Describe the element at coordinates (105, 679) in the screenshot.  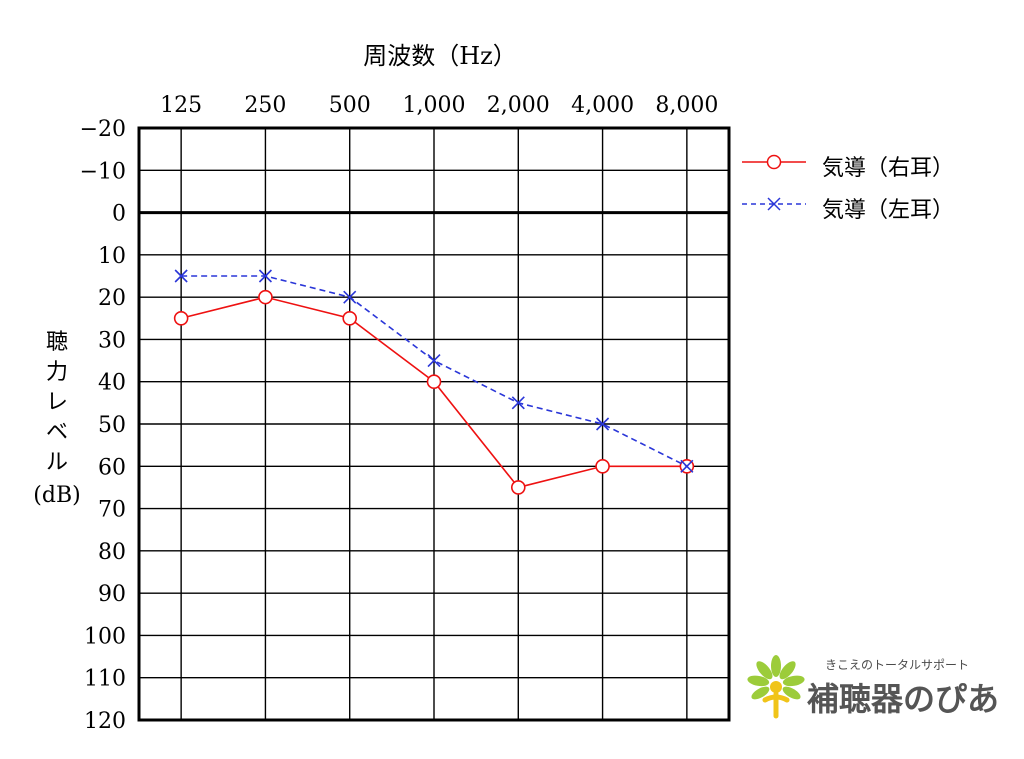
I see `y-tick-label: 110` at that location.